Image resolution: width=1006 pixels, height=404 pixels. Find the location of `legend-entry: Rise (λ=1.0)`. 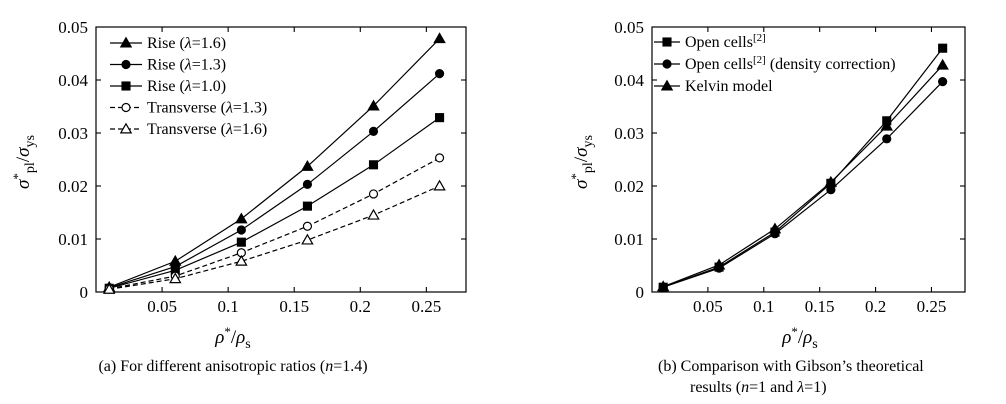

legend-entry: Rise (λ=1.0) is located at coordinates (168, 86).